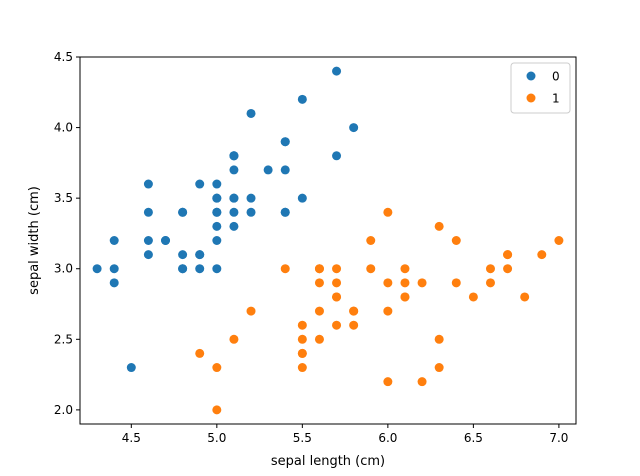 The height and width of the screenshot is (476, 640). Describe the element at coordinates (387, 438) in the screenshot. I see `x-tick-label: 6.0` at that location.